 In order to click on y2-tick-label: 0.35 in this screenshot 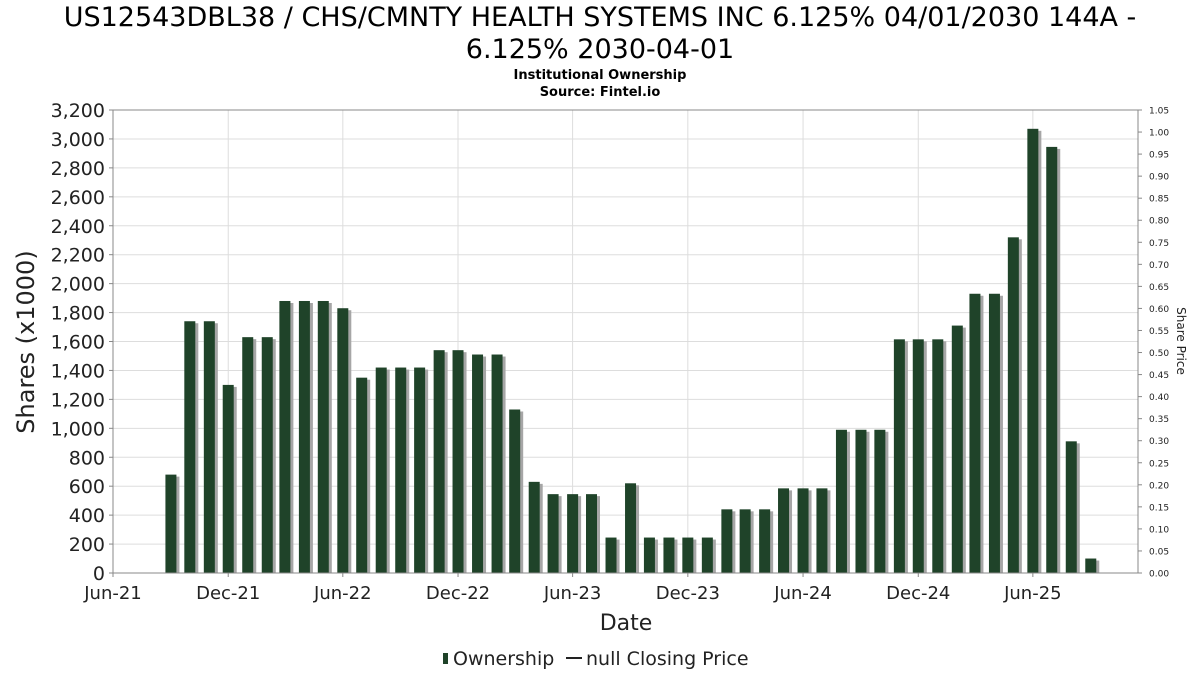, I will do `click(1159, 420)`.